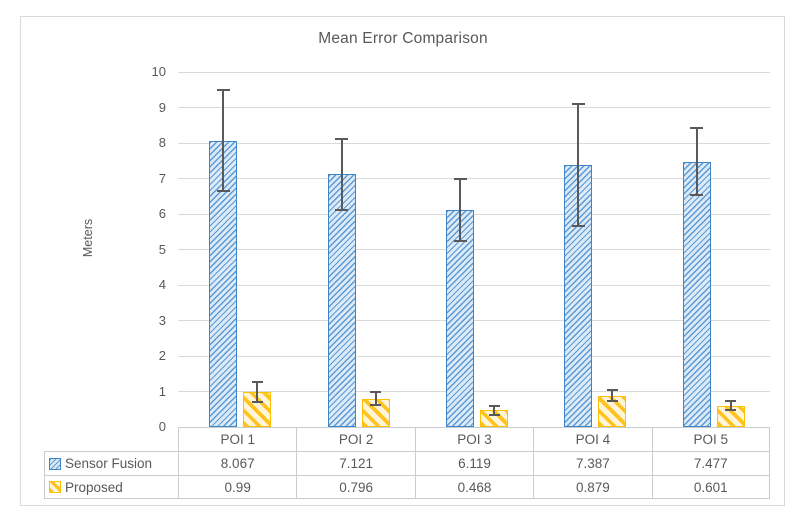 This screenshot has height=515, width=799. What do you see at coordinates (162, 249) in the screenshot?
I see `y-tick-label: 5` at bounding box center [162, 249].